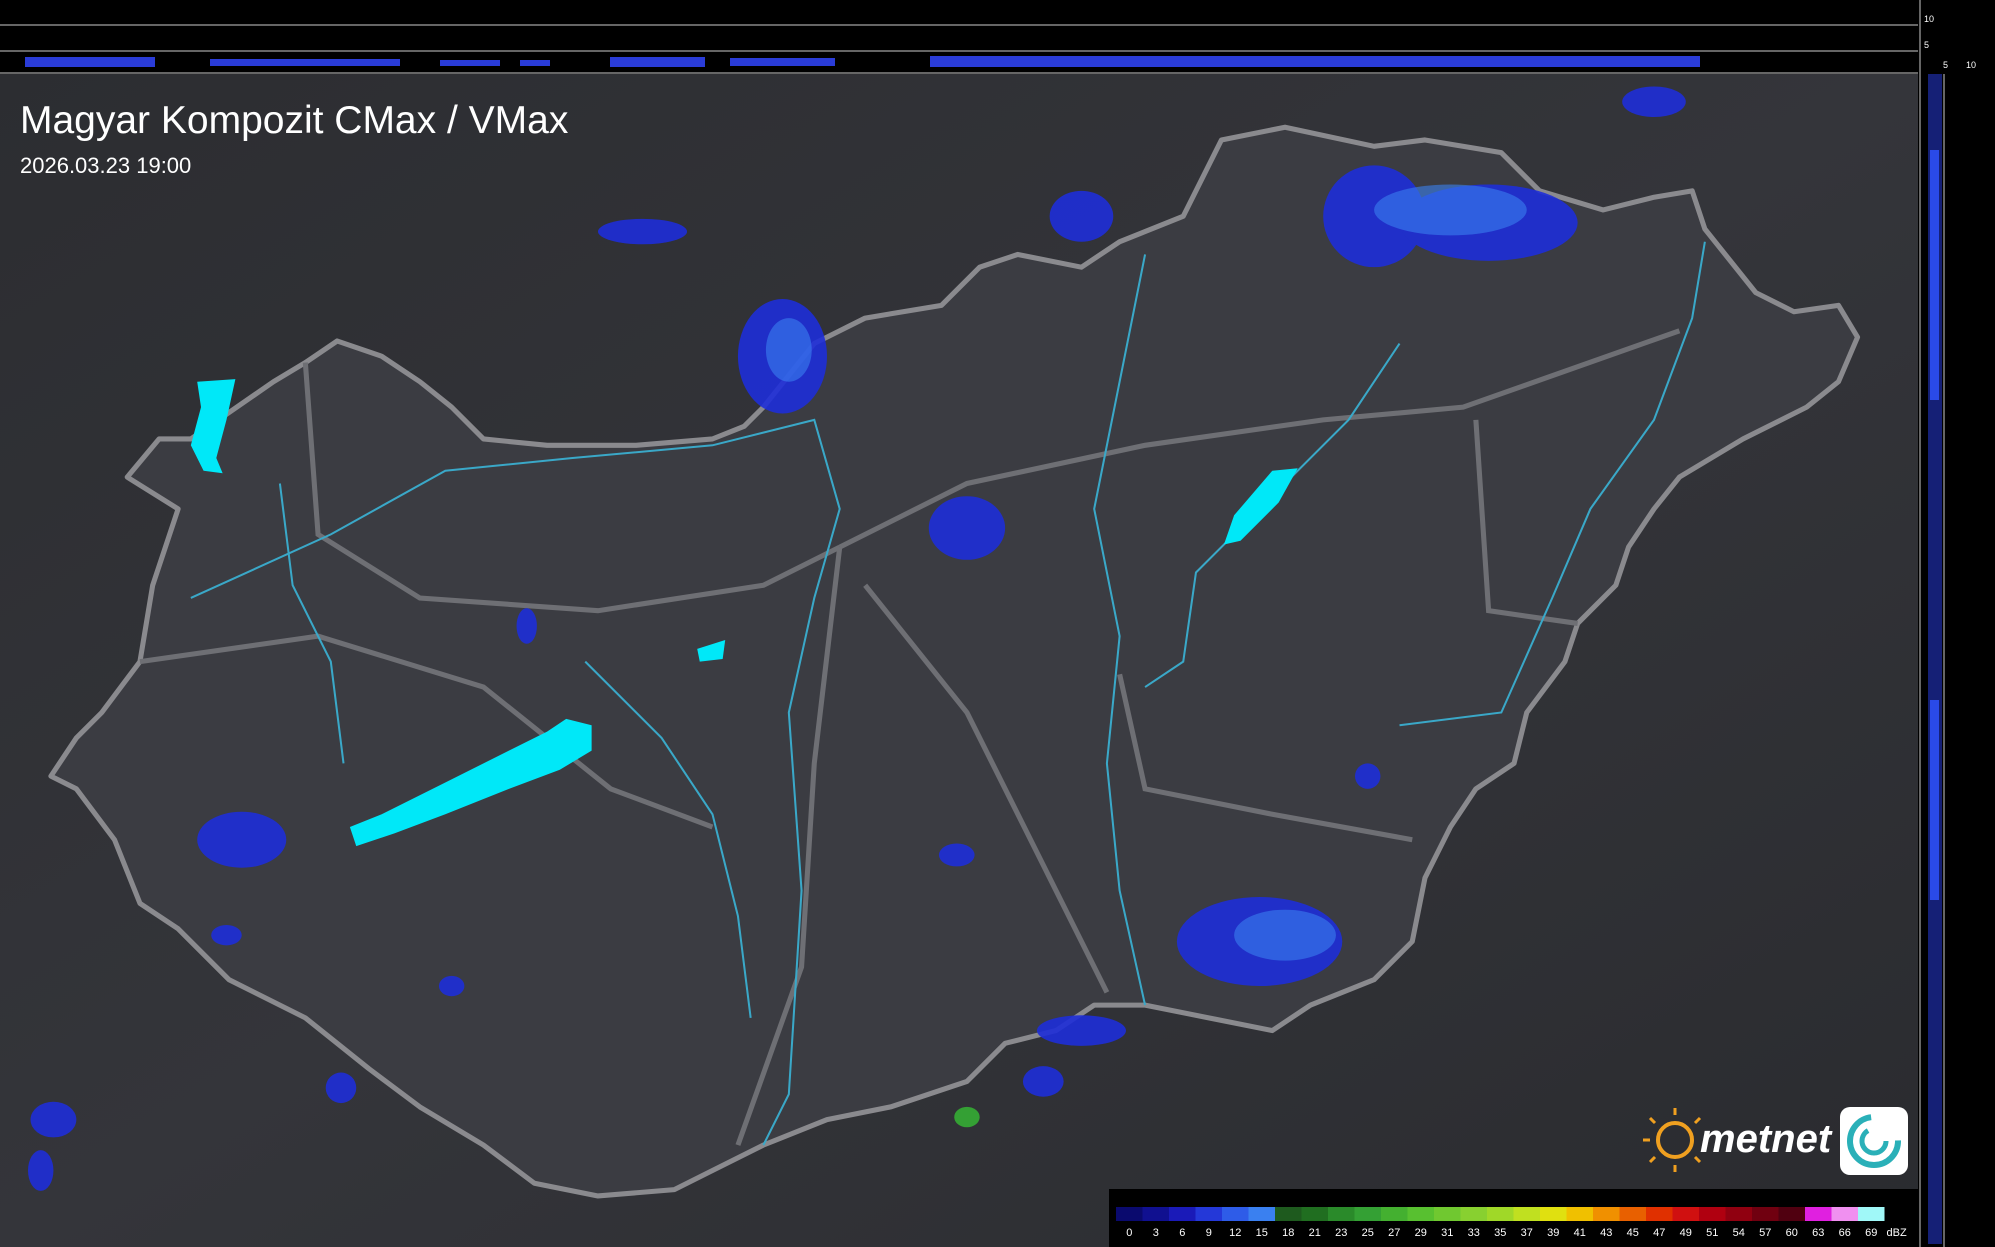 The height and width of the screenshot is (1247, 1995). I want to click on legend-label: 21, so click(1315, 1233).